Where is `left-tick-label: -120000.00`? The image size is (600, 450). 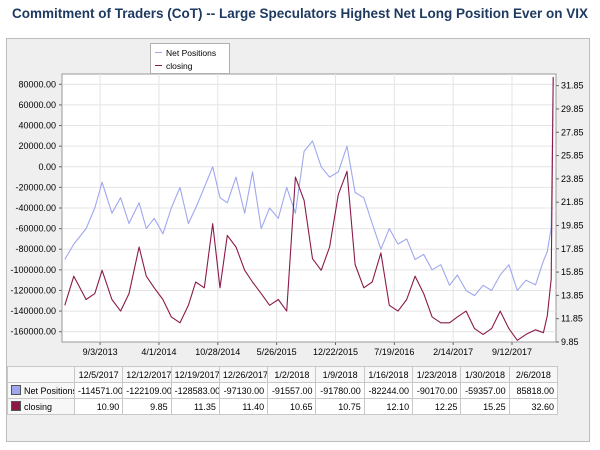 left-tick-label: -120000.00 is located at coordinates (33, 290).